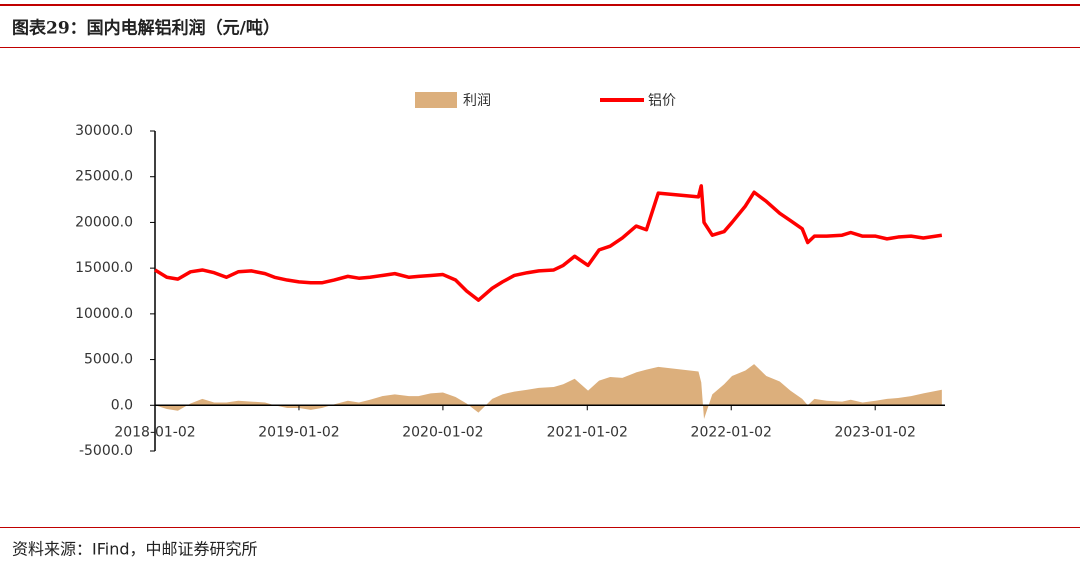 The height and width of the screenshot is (575, 1080). Describe the element at coordinates (106, 451) in the screenshot. I see `y-tick-label: -5000.0` at that location.